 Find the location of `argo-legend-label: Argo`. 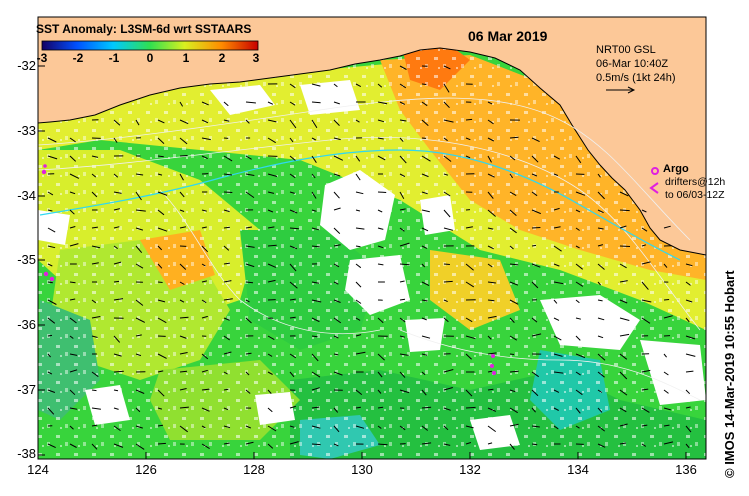

argo-legend-label: Argo is located at coordinates (676, 169).